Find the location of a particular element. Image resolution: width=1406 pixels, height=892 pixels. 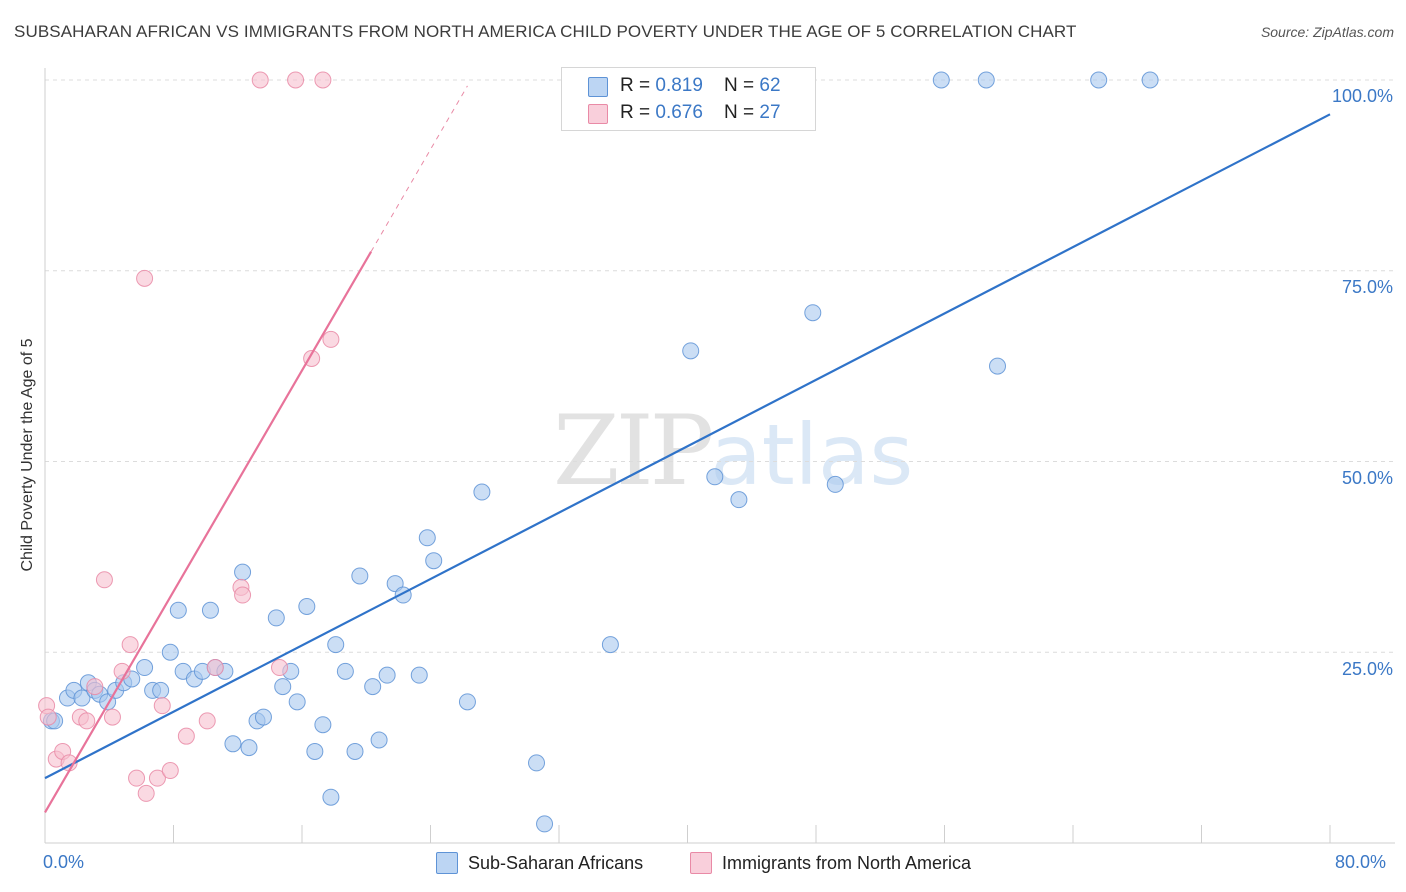

legend-item-subsaharan: Sub-Saharan Africans is located at coordinates (539, 863).